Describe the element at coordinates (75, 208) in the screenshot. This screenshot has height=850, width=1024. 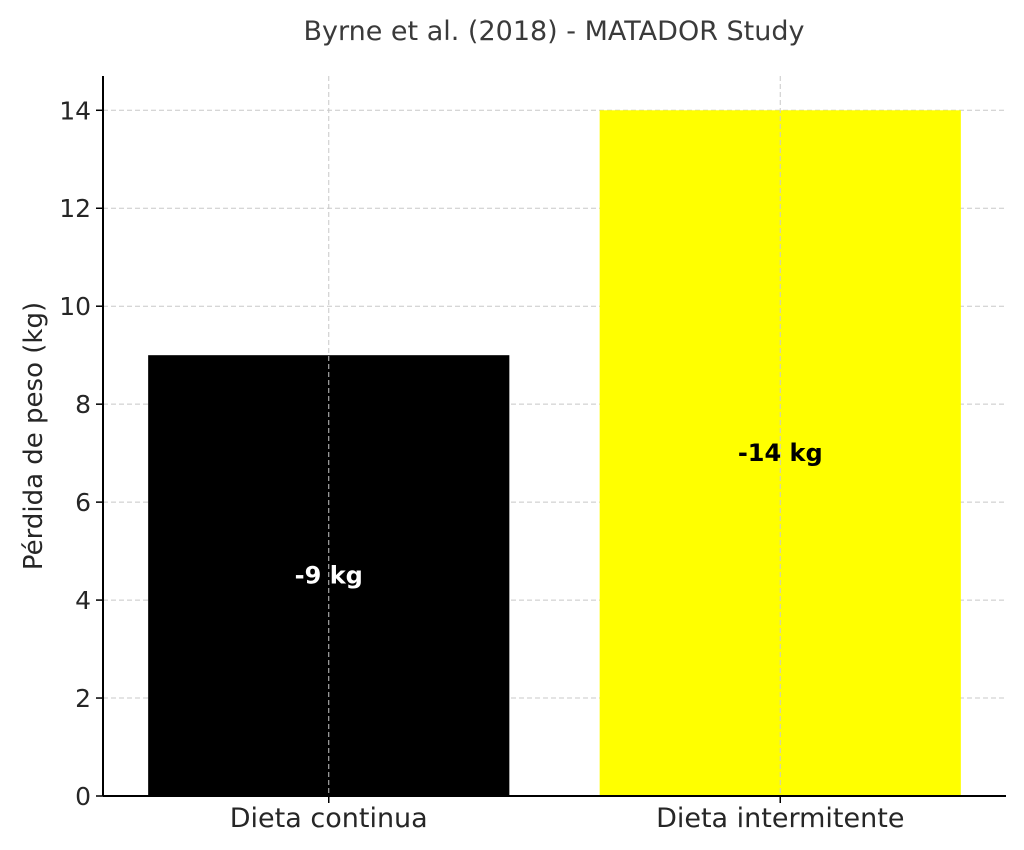
I see `y-tick-label: 12` at that location.